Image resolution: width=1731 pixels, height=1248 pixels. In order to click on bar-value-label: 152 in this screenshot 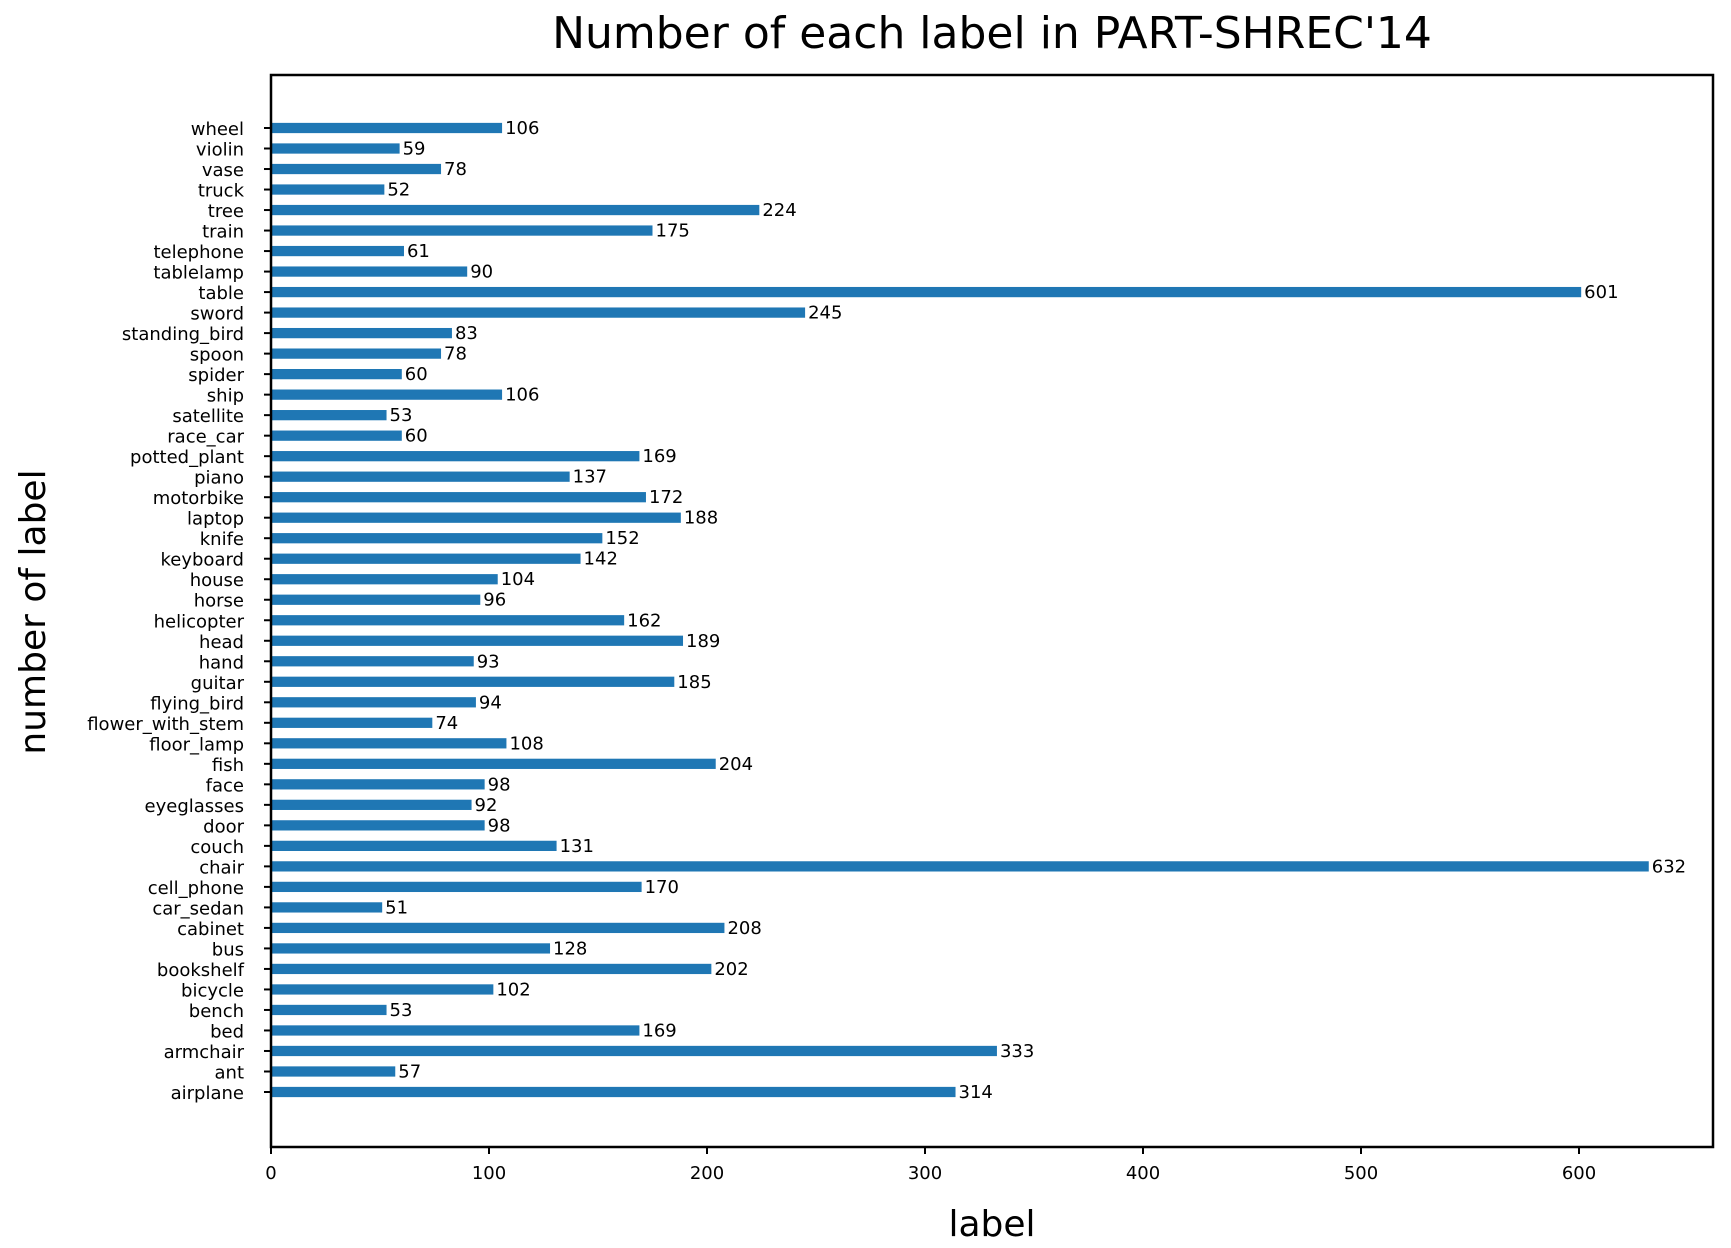, I will do `click(622, 538)`.